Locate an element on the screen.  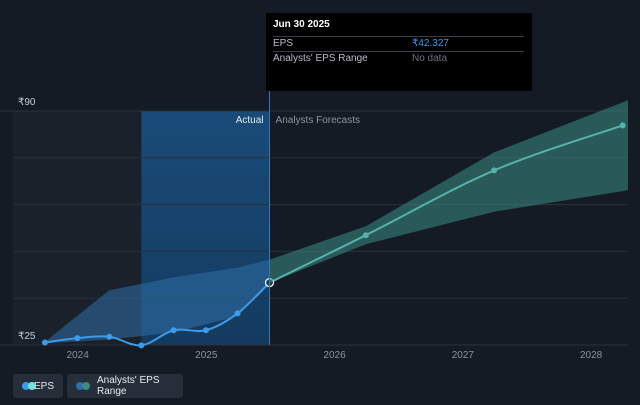
tooltip-eps-value: ₹42.327 is located at coordinates (430, 43).